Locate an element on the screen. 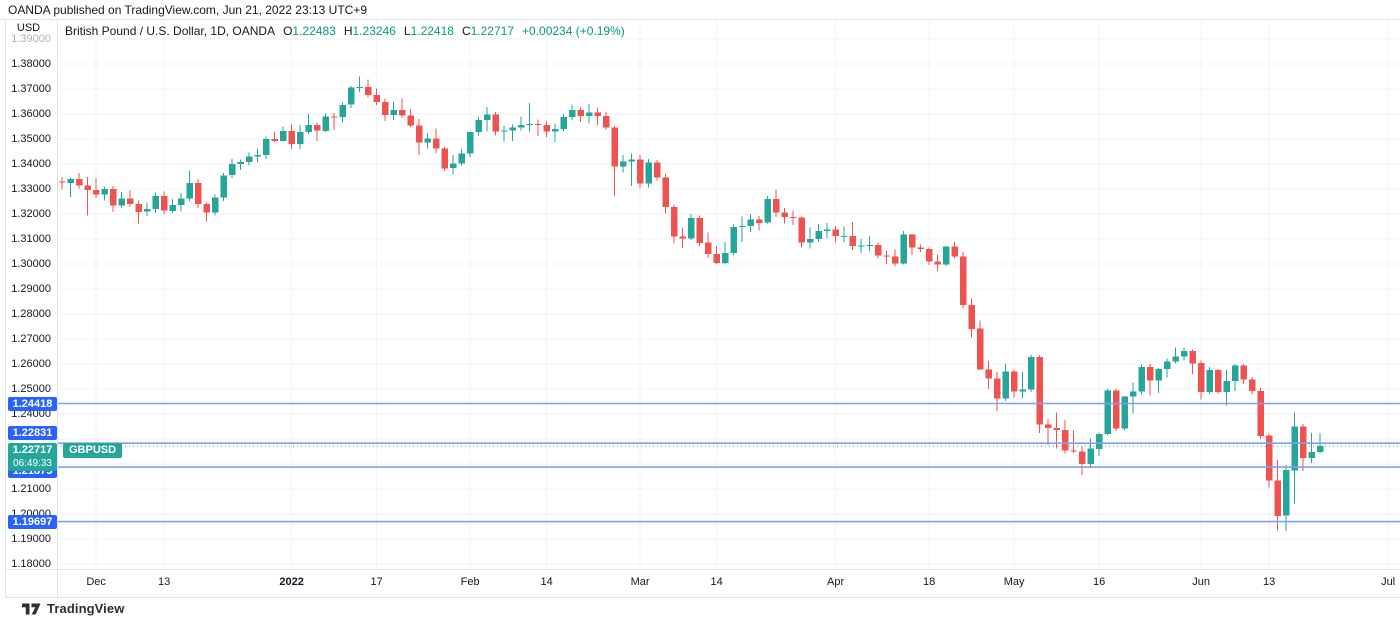  price-tick-label: 1.26000 is located at coordinates (31, 363).